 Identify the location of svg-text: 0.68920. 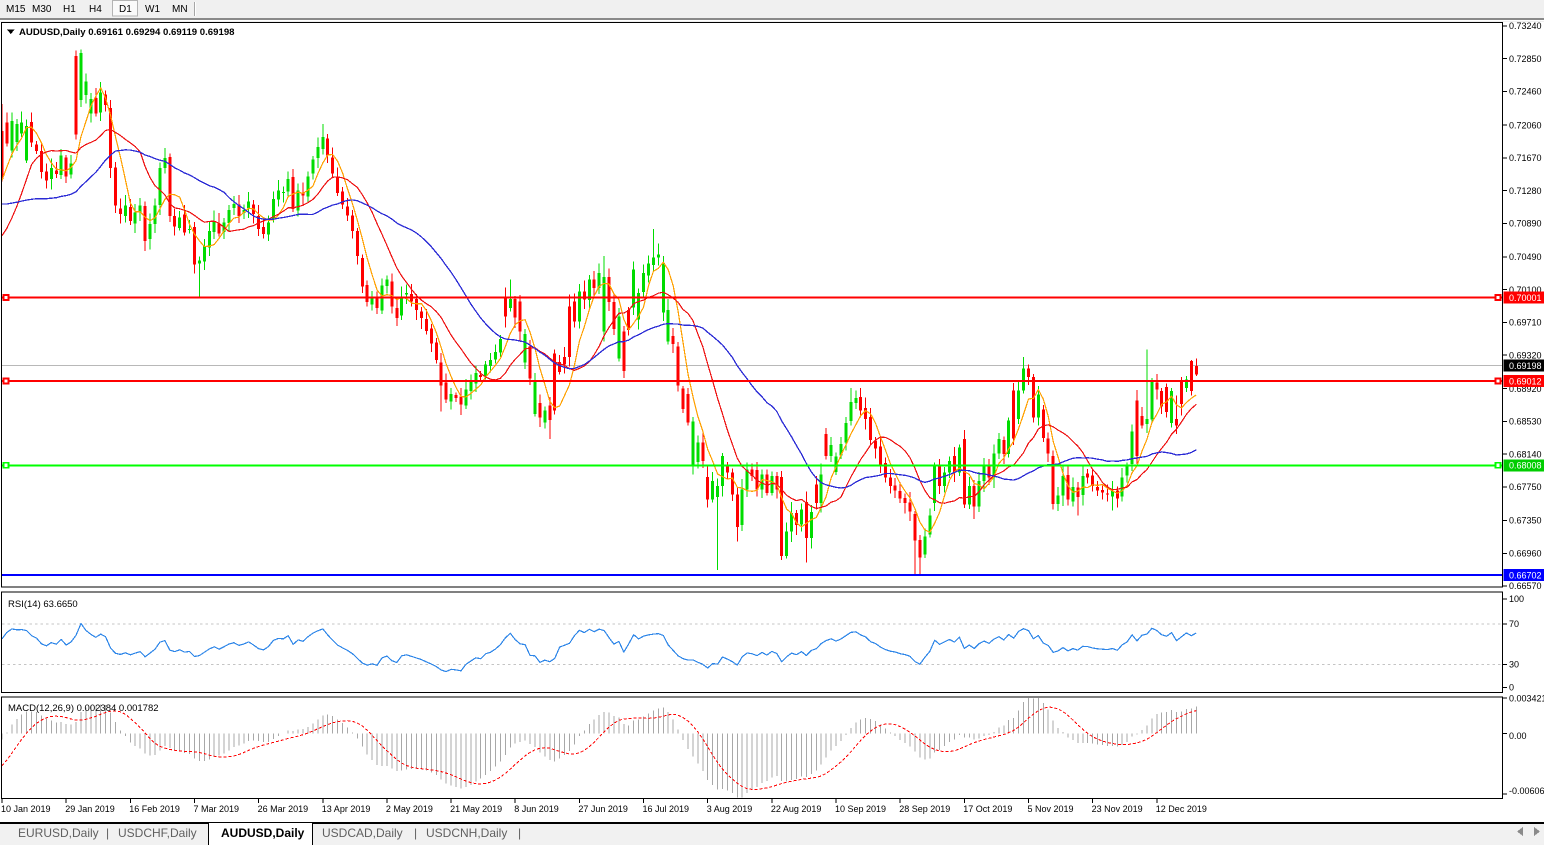
(1525, 389).